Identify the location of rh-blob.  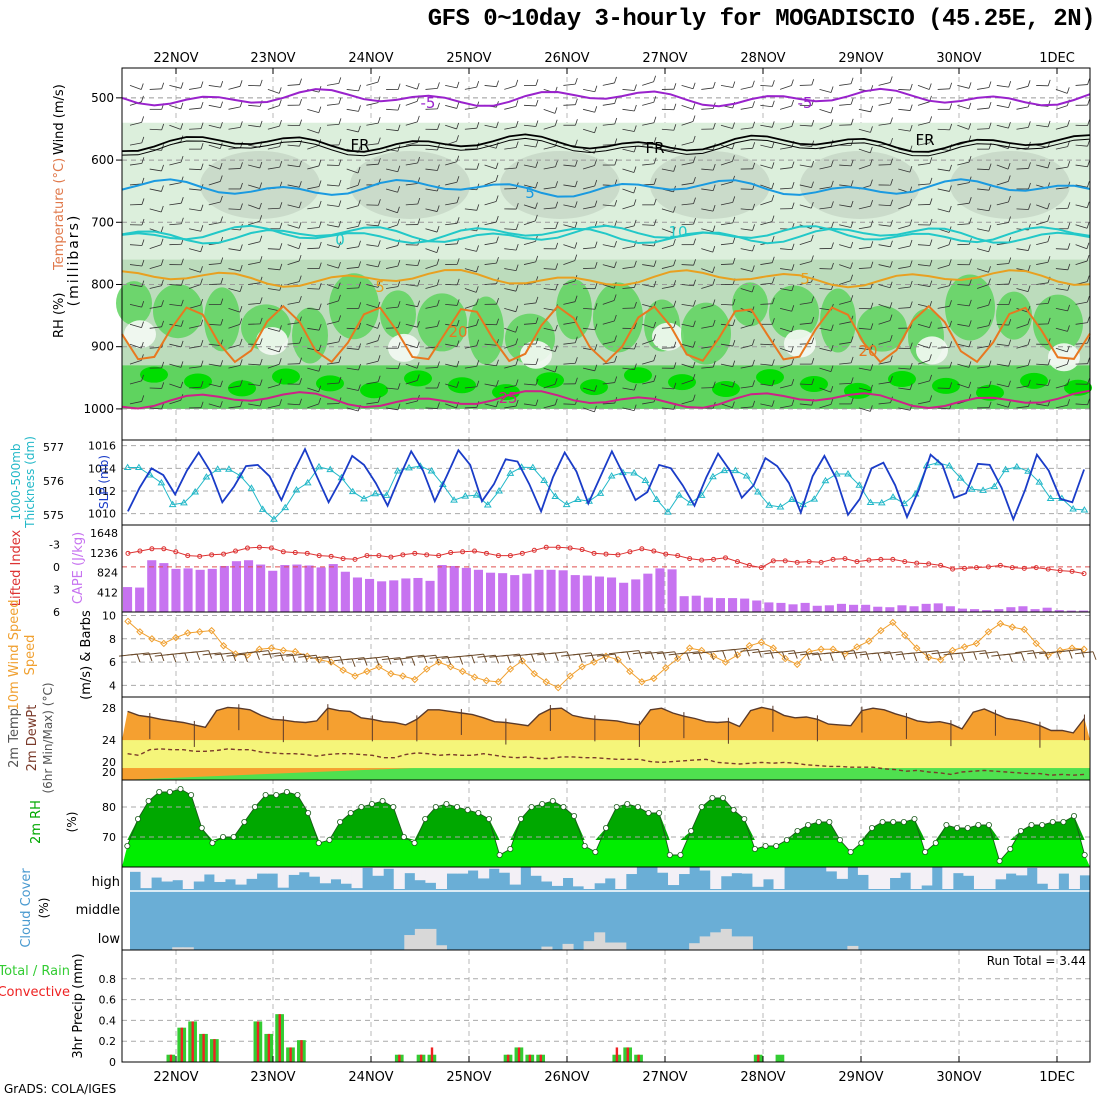
(750, 304).